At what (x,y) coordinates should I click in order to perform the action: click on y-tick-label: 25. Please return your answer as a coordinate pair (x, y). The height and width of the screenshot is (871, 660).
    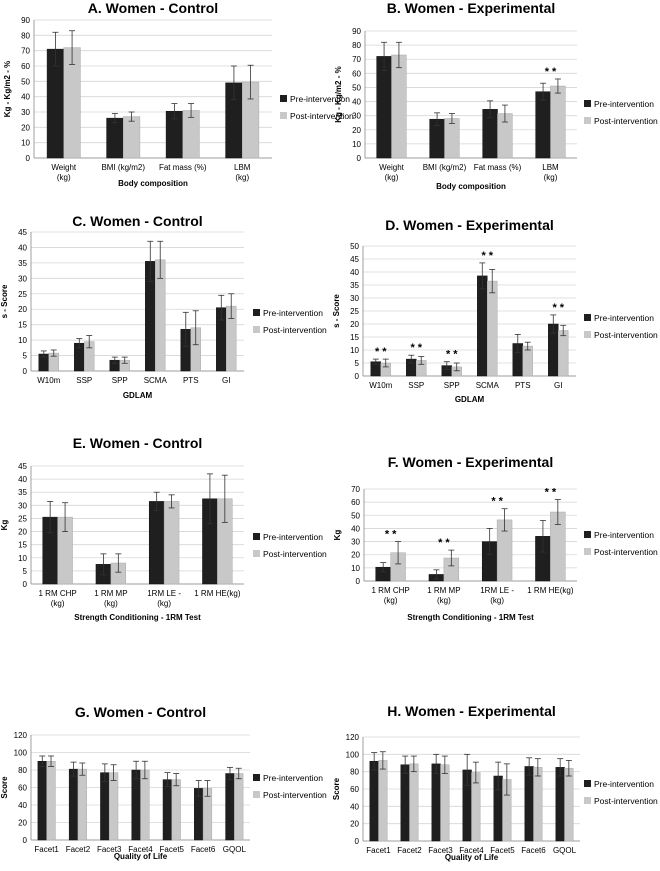
    Looking at the image, I should click on (22, 294).